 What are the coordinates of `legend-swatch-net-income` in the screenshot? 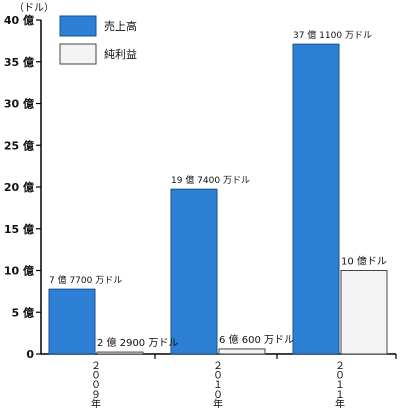 It's located at (78, 54).